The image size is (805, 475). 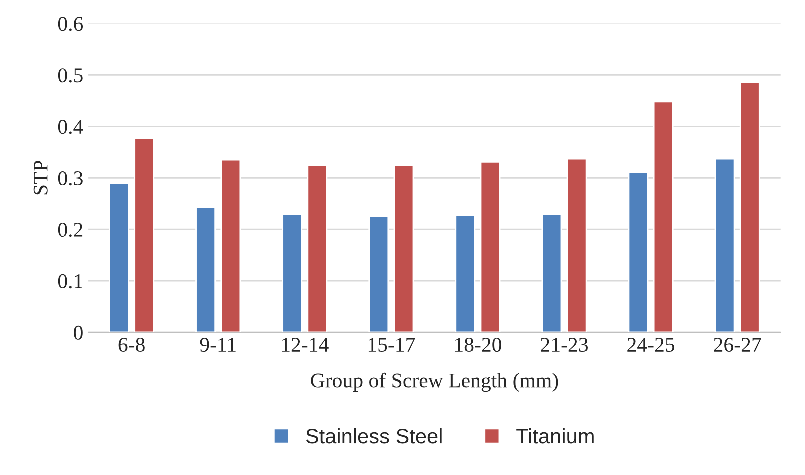 What do you see at coordinates (305, 345) in the screenshot?
I see `x-tick-label: 12-14` at bounding box center [305, 345].